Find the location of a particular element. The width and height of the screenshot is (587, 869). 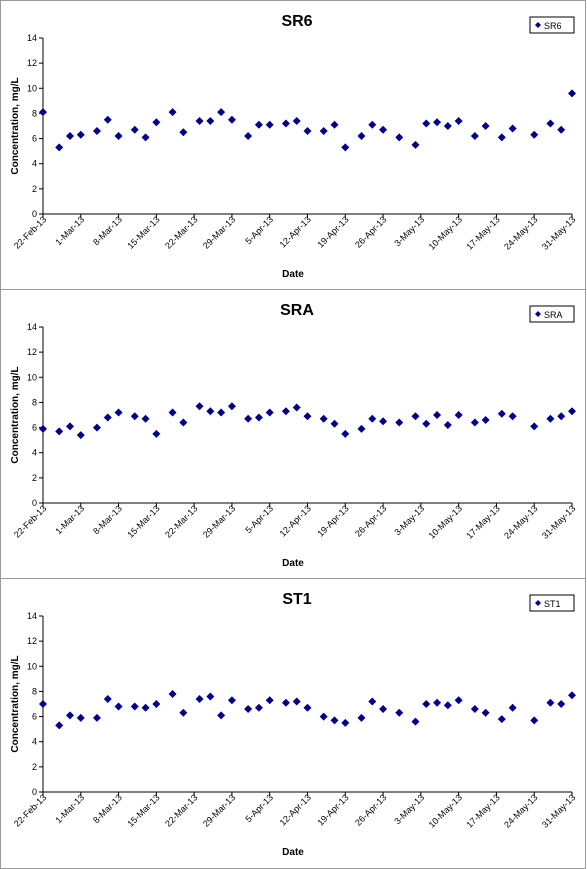

y-tick-label: 4 is located at coordinates (34, 164).